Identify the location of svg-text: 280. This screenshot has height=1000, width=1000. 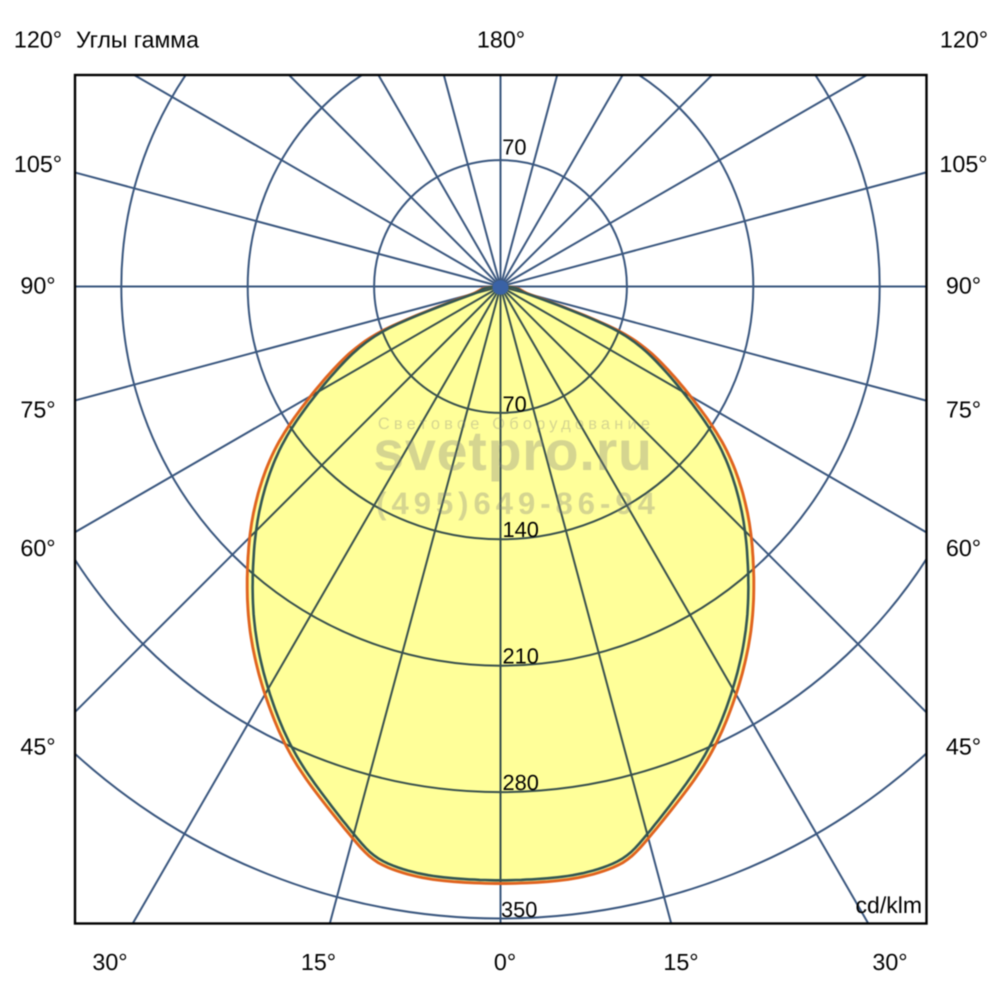
(521, 782).